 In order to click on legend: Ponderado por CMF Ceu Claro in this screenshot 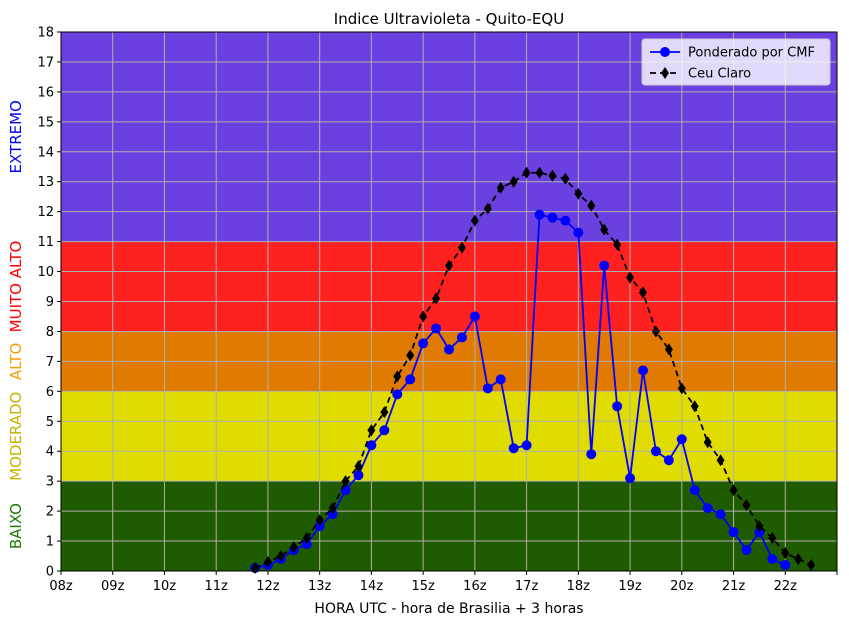, I will do `click(736, 62)`.